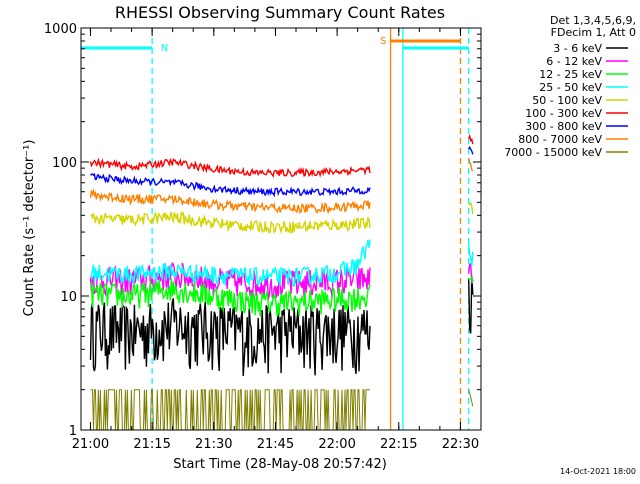  I want to click on legend-label: 25 - 50 keV, so click(570, 87).